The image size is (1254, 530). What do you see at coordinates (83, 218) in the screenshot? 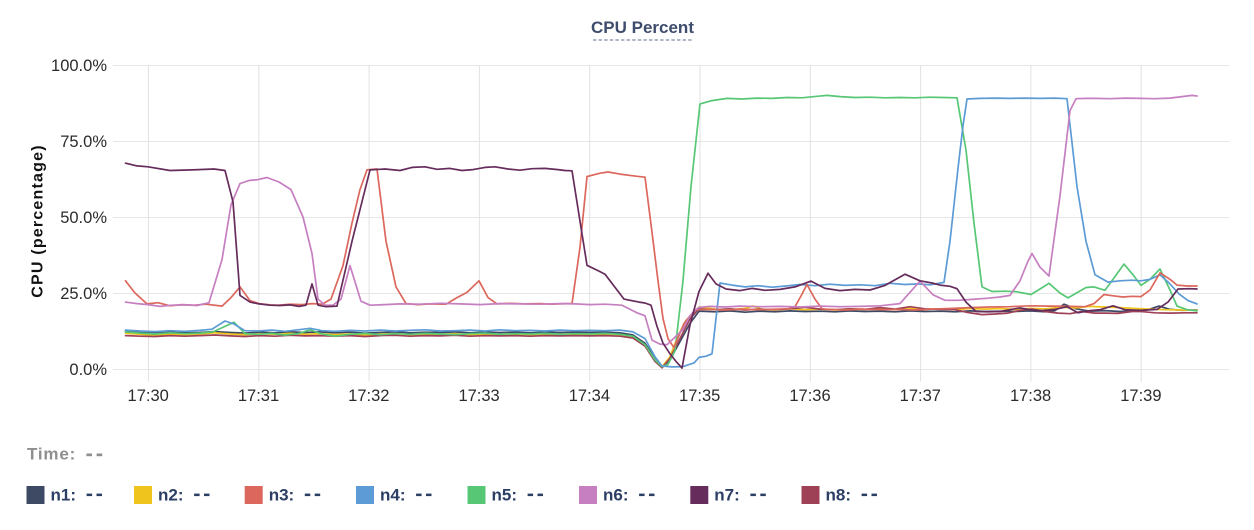
I see `svg-text: 50.0%` at bounding box center [83, 218].